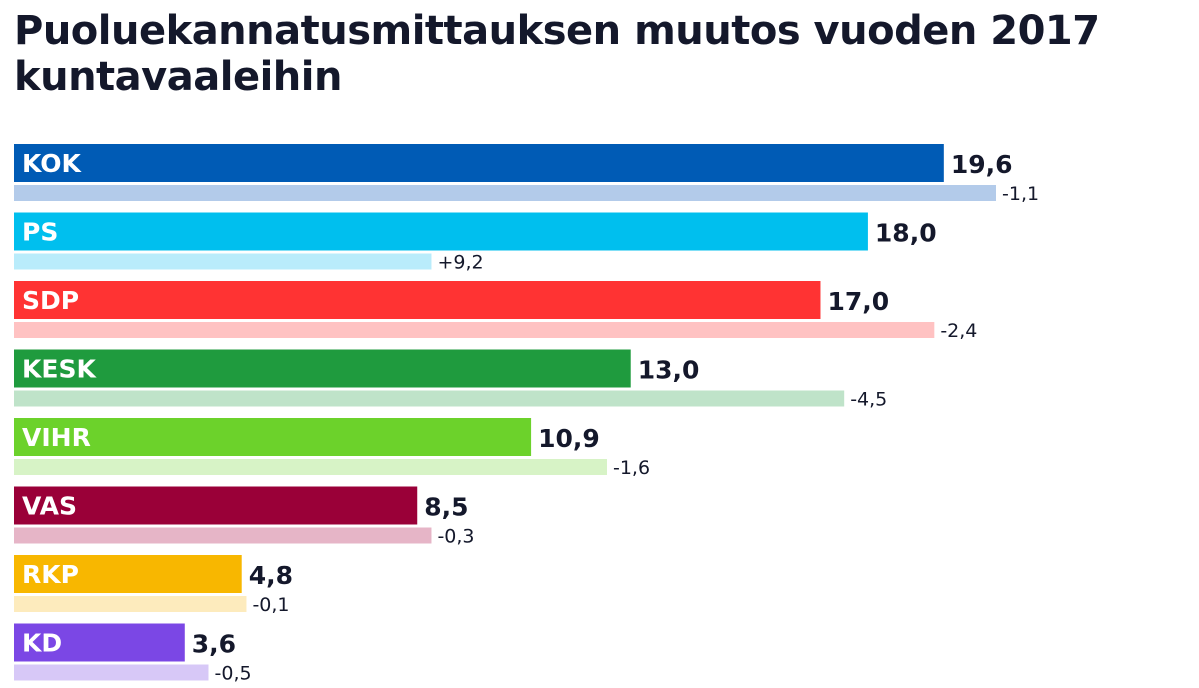  I want to click on value-label-vas: 8,5, so click(446, 507).